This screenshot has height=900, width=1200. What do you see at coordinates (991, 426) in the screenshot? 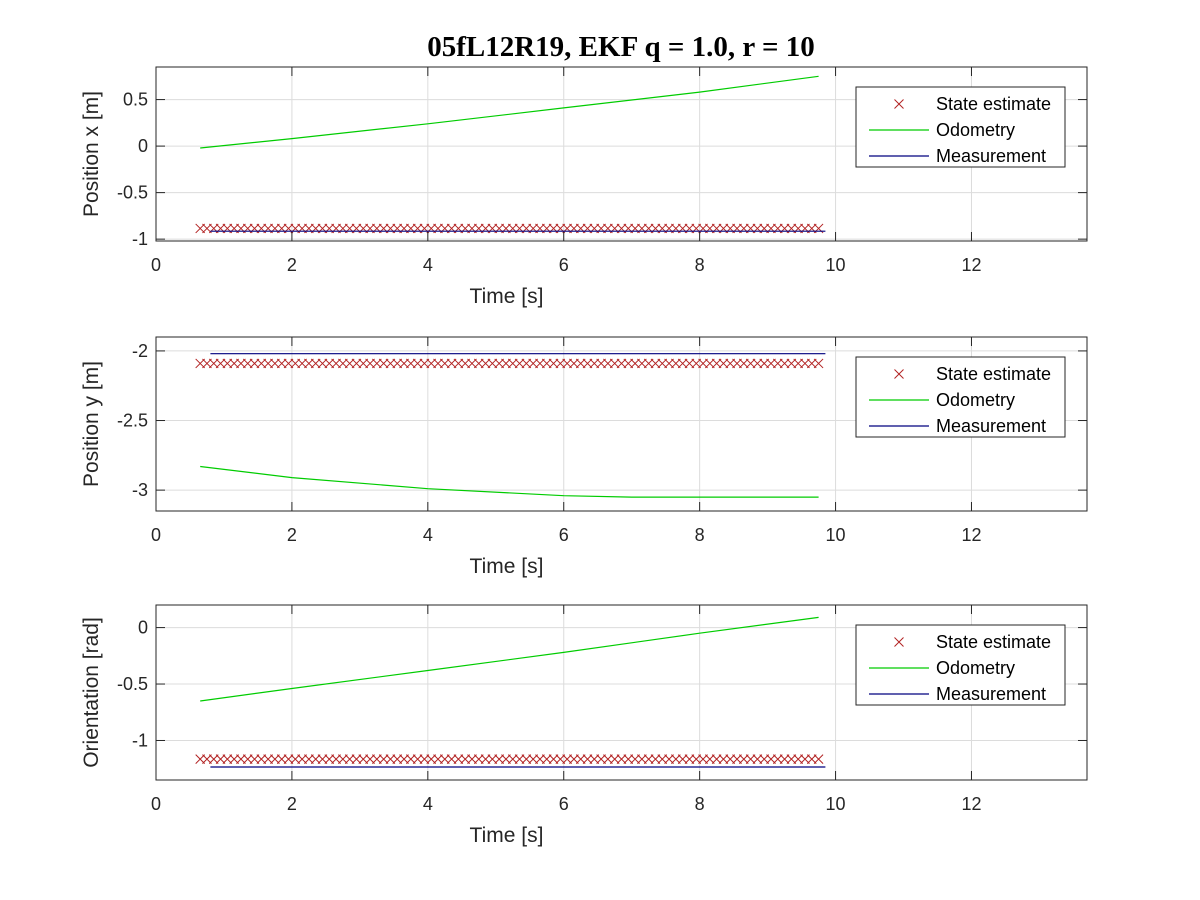
I see `legend-label: Measurement` at bounding box center [991, 426].